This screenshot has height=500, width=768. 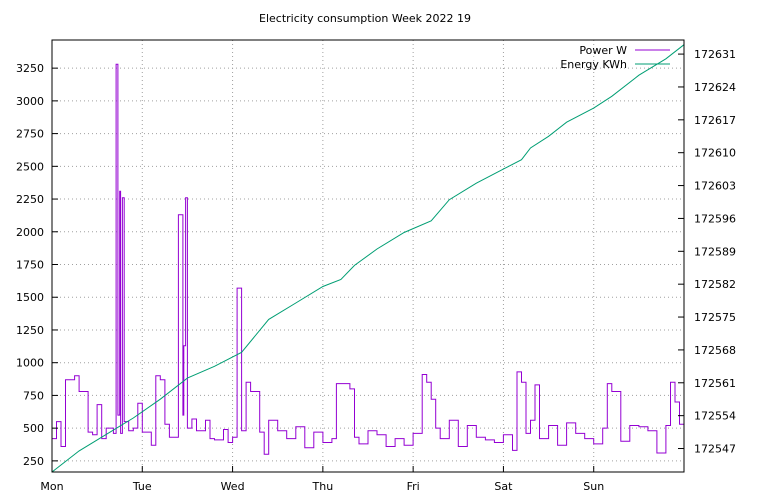 What do you see at coordinates (715, 186) in the screenshot?
I see `y2-tick-label: 172603` at bounding box center [715, 186].